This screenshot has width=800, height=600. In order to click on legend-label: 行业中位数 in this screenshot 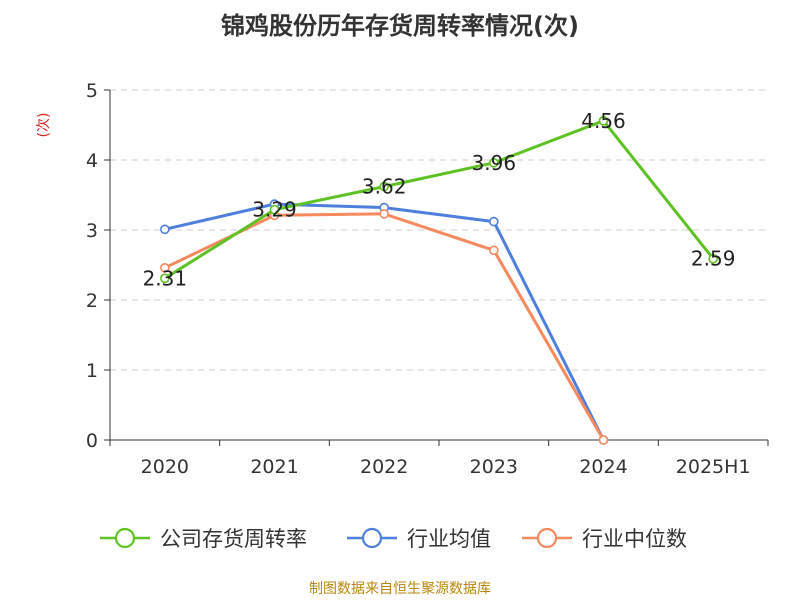, I will do `click(634, 539)`.